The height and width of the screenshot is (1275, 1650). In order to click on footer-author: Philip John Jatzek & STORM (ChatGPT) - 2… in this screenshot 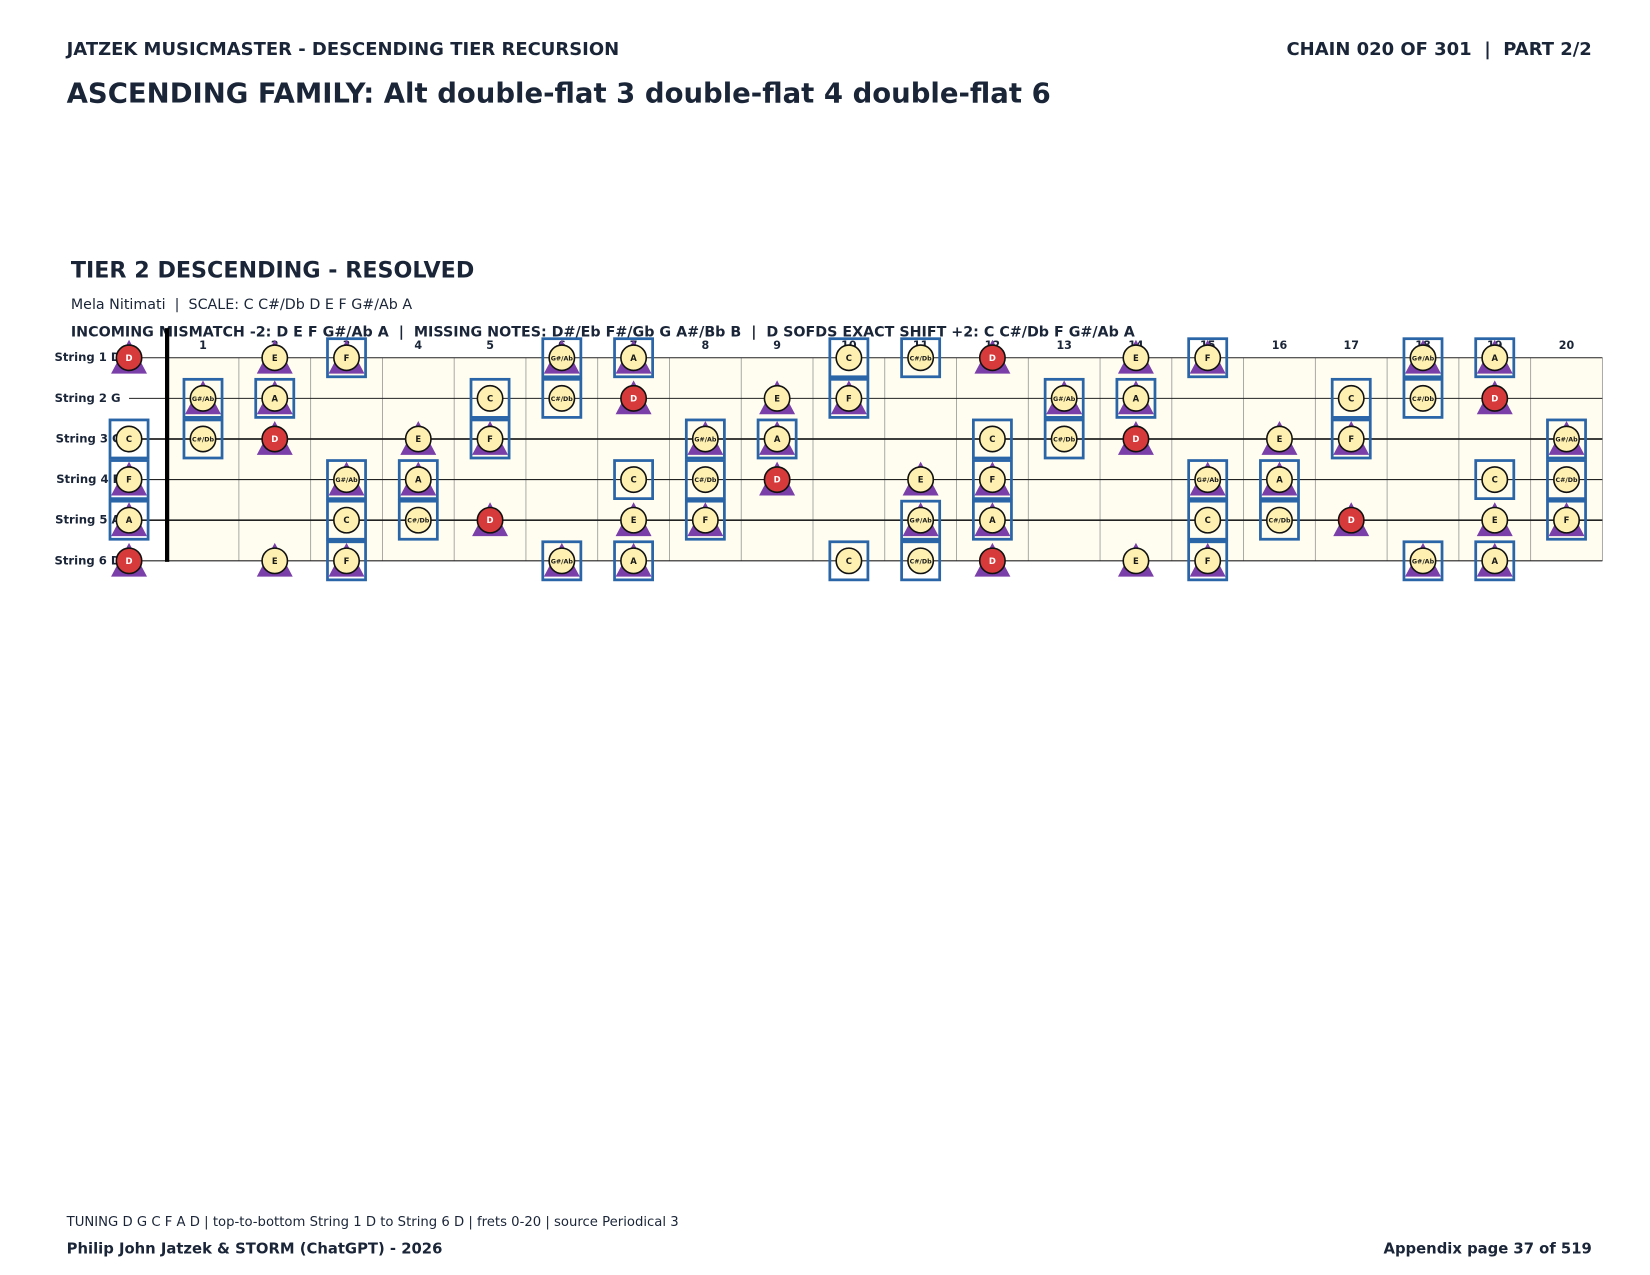, I will do `click(255, 1248)`.